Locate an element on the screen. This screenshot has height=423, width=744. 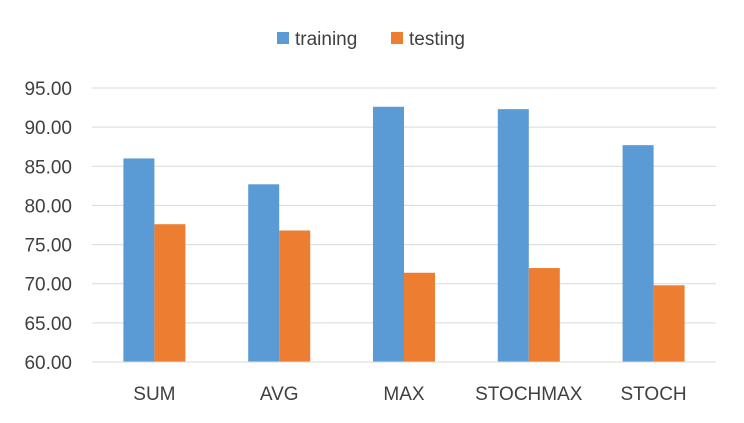
bar-training-sum is located at coordinates (139, 260).